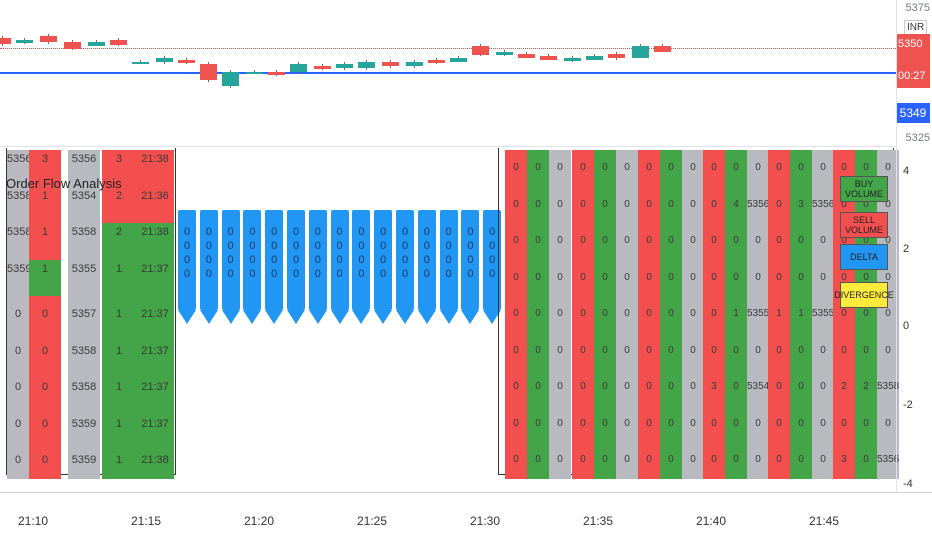 This screenshot has height=550, width=932. Describe the element at coordinates (33, 521) in the screenshot. I see `time-tick: 21:10` at that location.